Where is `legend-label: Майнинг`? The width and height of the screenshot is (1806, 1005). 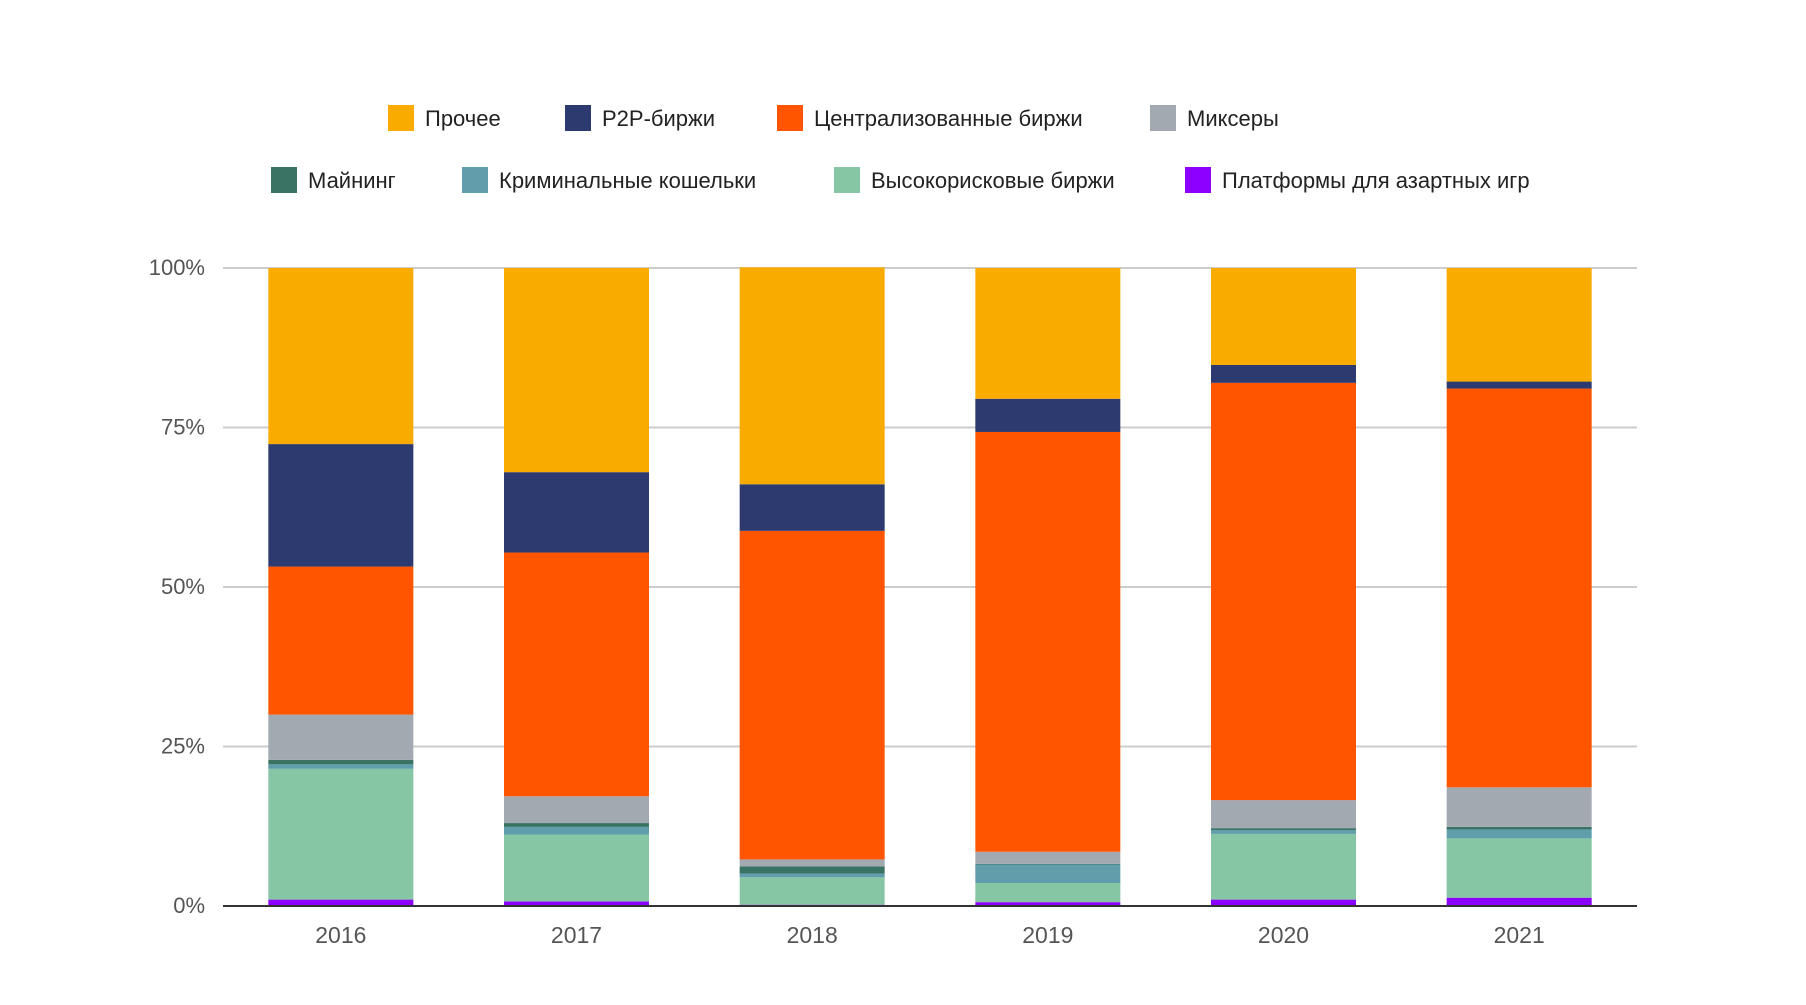
legend-label: Майнинг is located at coordinates (352, 180).